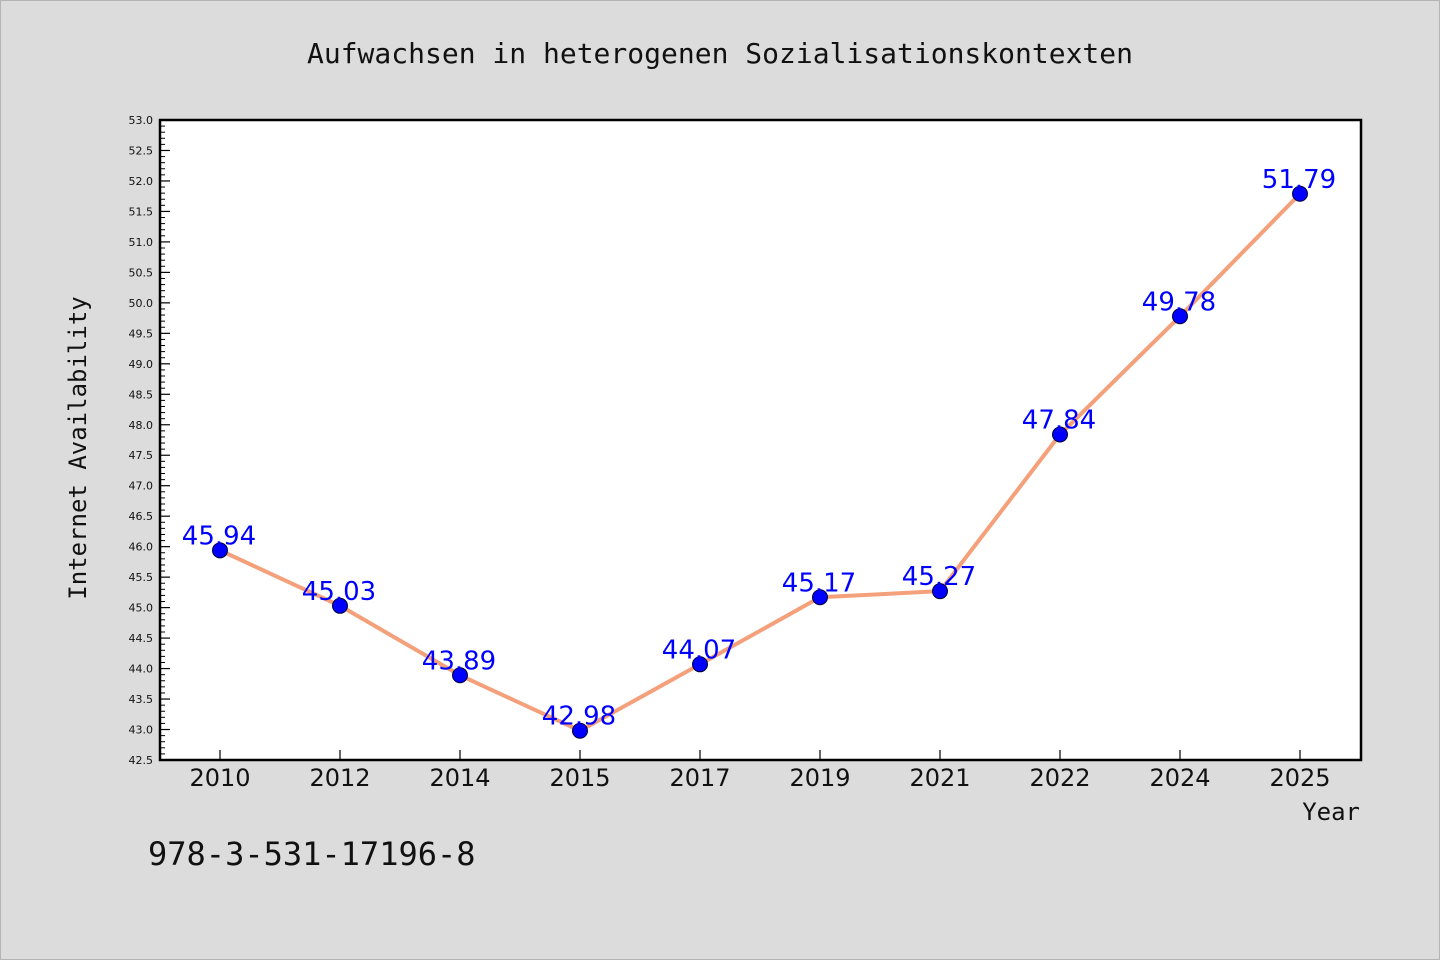 The width and height of the screenshot is (1440, 960). I want to click on x-tick-label: 2015, so click(579, 778).